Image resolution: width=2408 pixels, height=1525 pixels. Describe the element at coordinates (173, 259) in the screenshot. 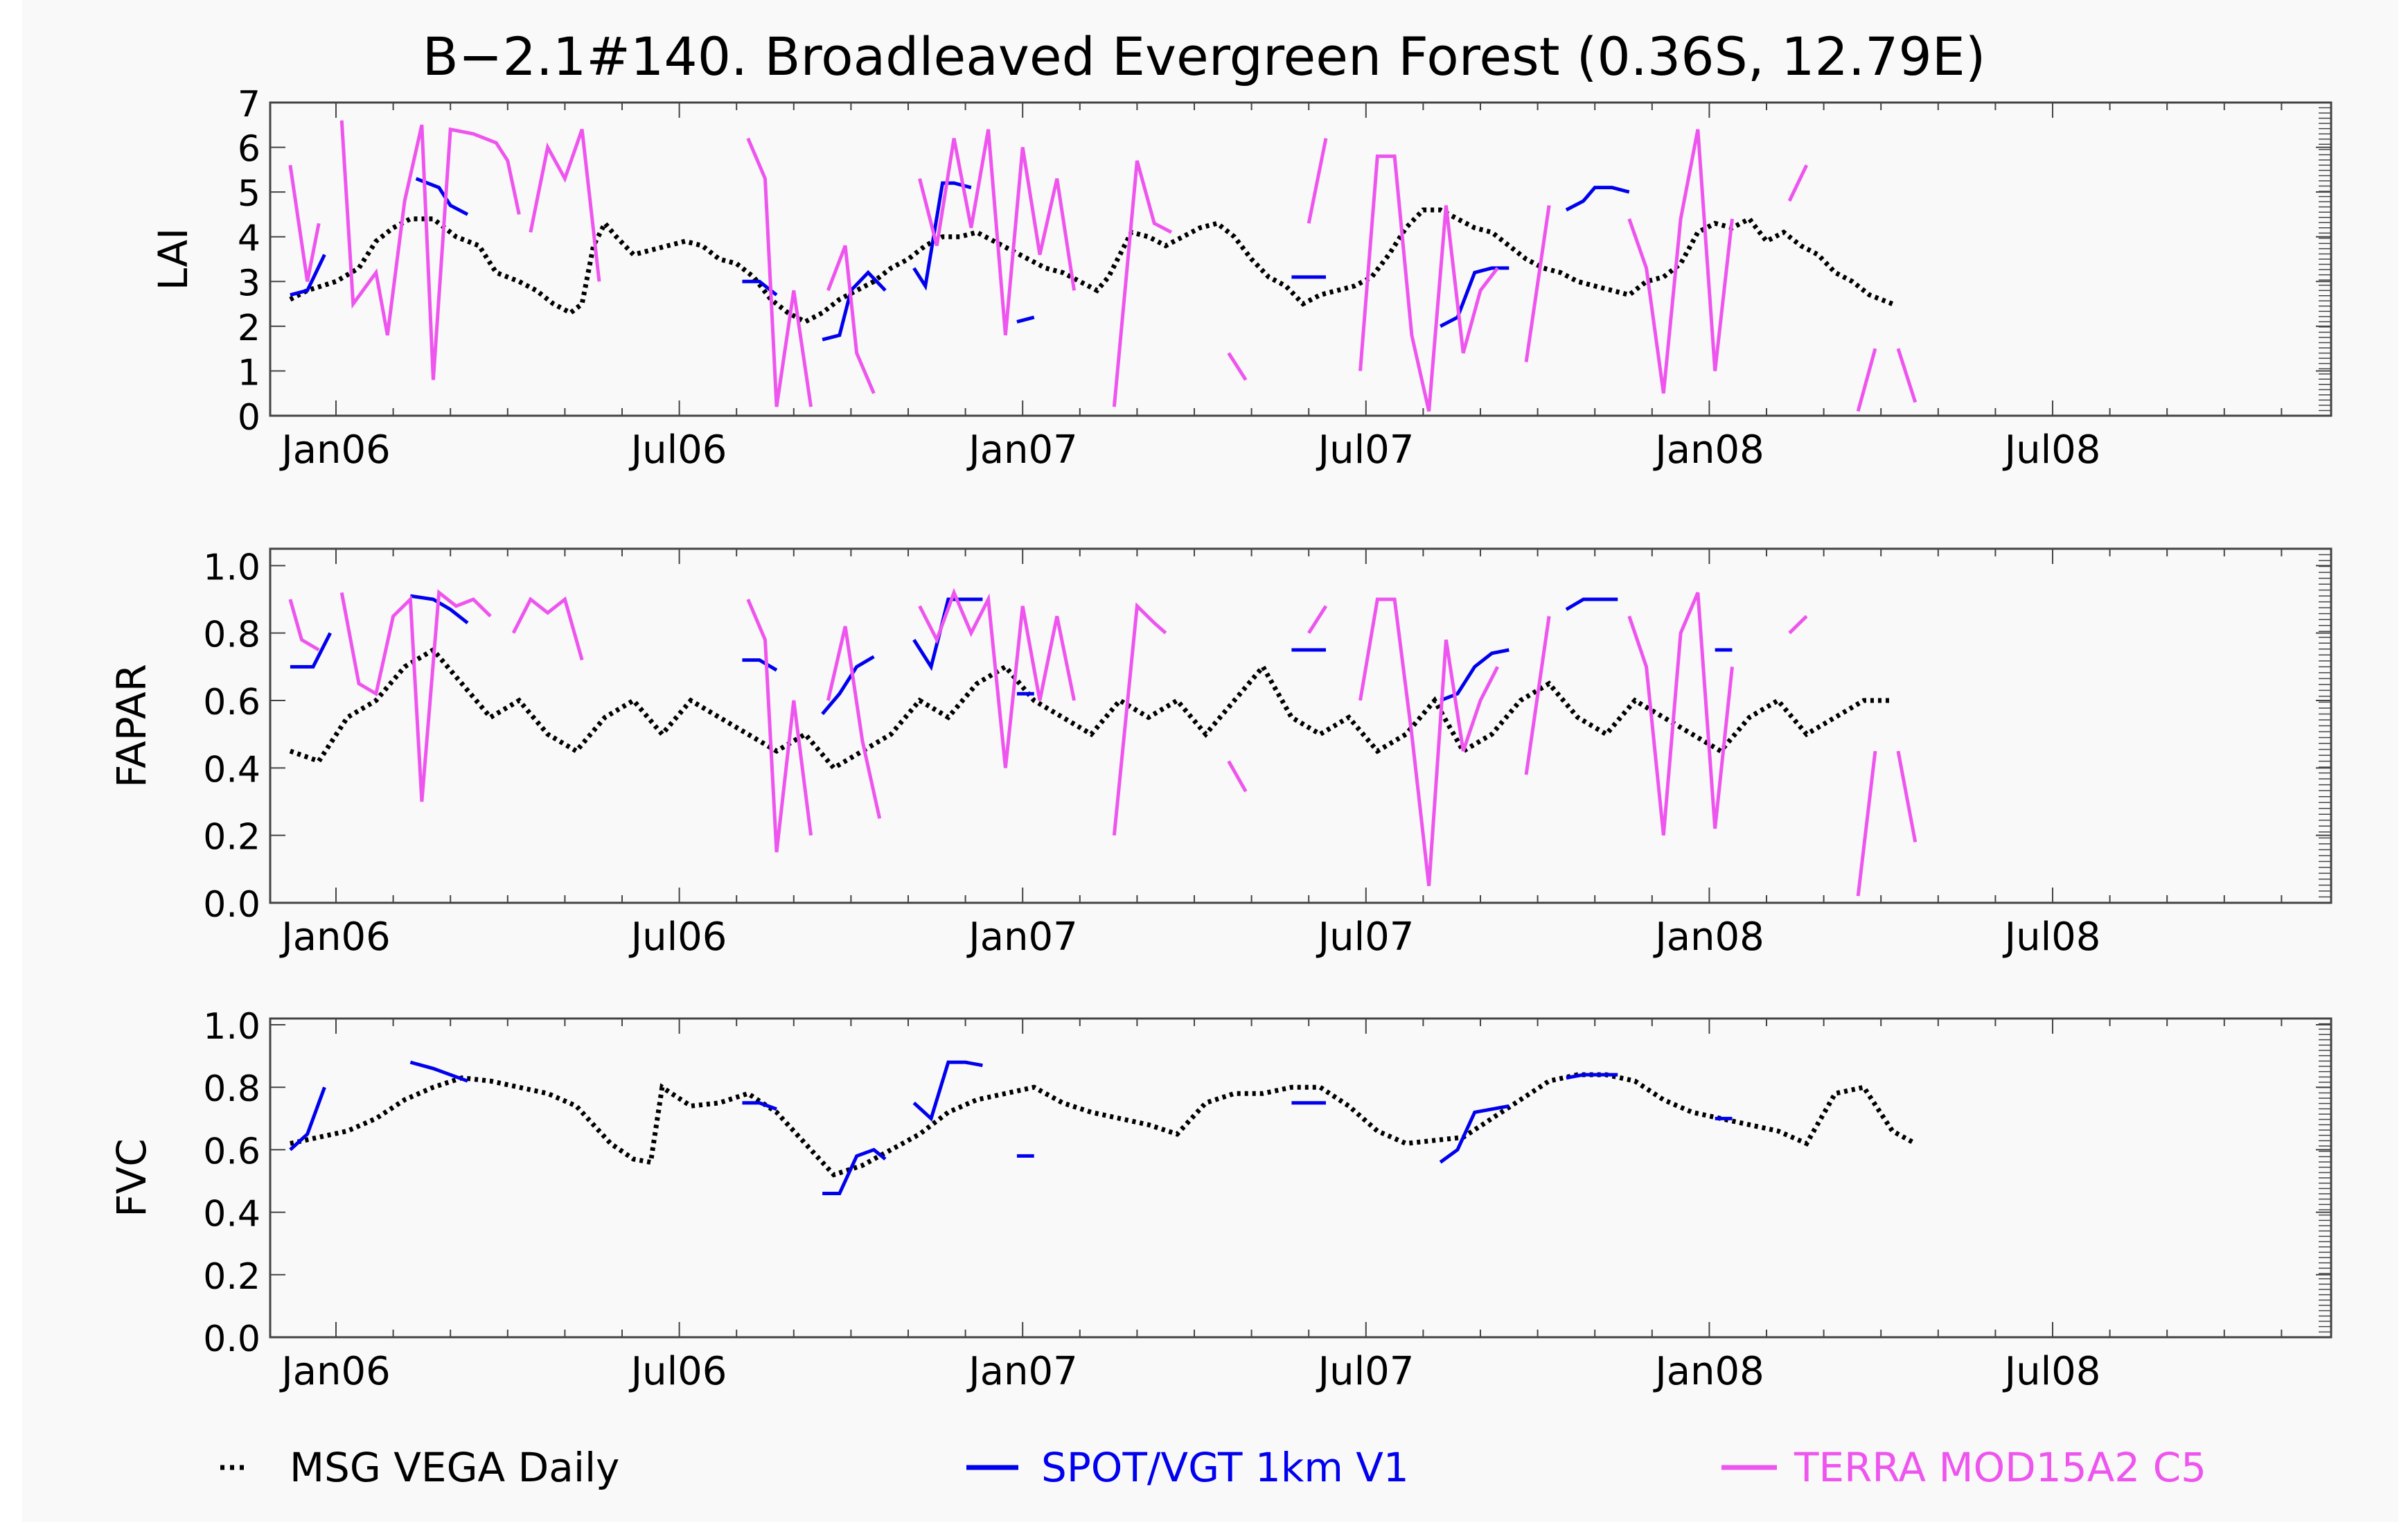

I see `y-axis-label-lai: LAI` at that location.